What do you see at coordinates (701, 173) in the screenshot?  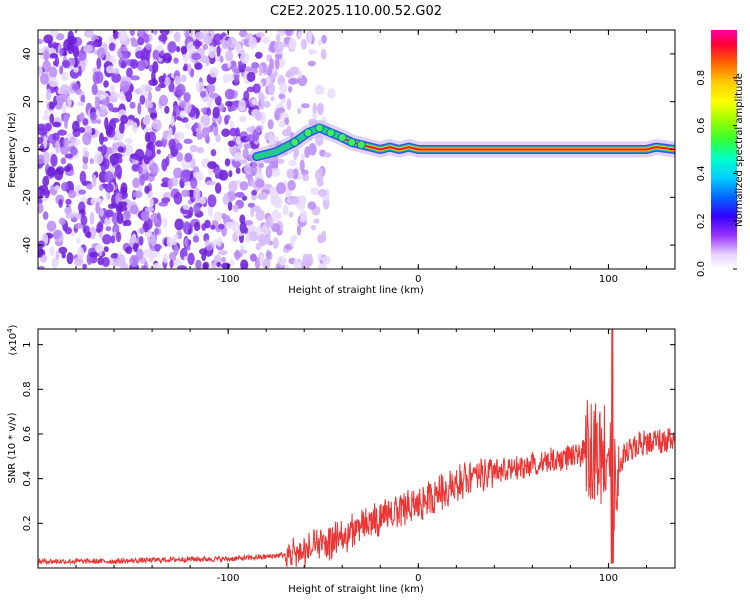 I see `colorbar-tick-label: 0.4` at bounding box center [701, 173].